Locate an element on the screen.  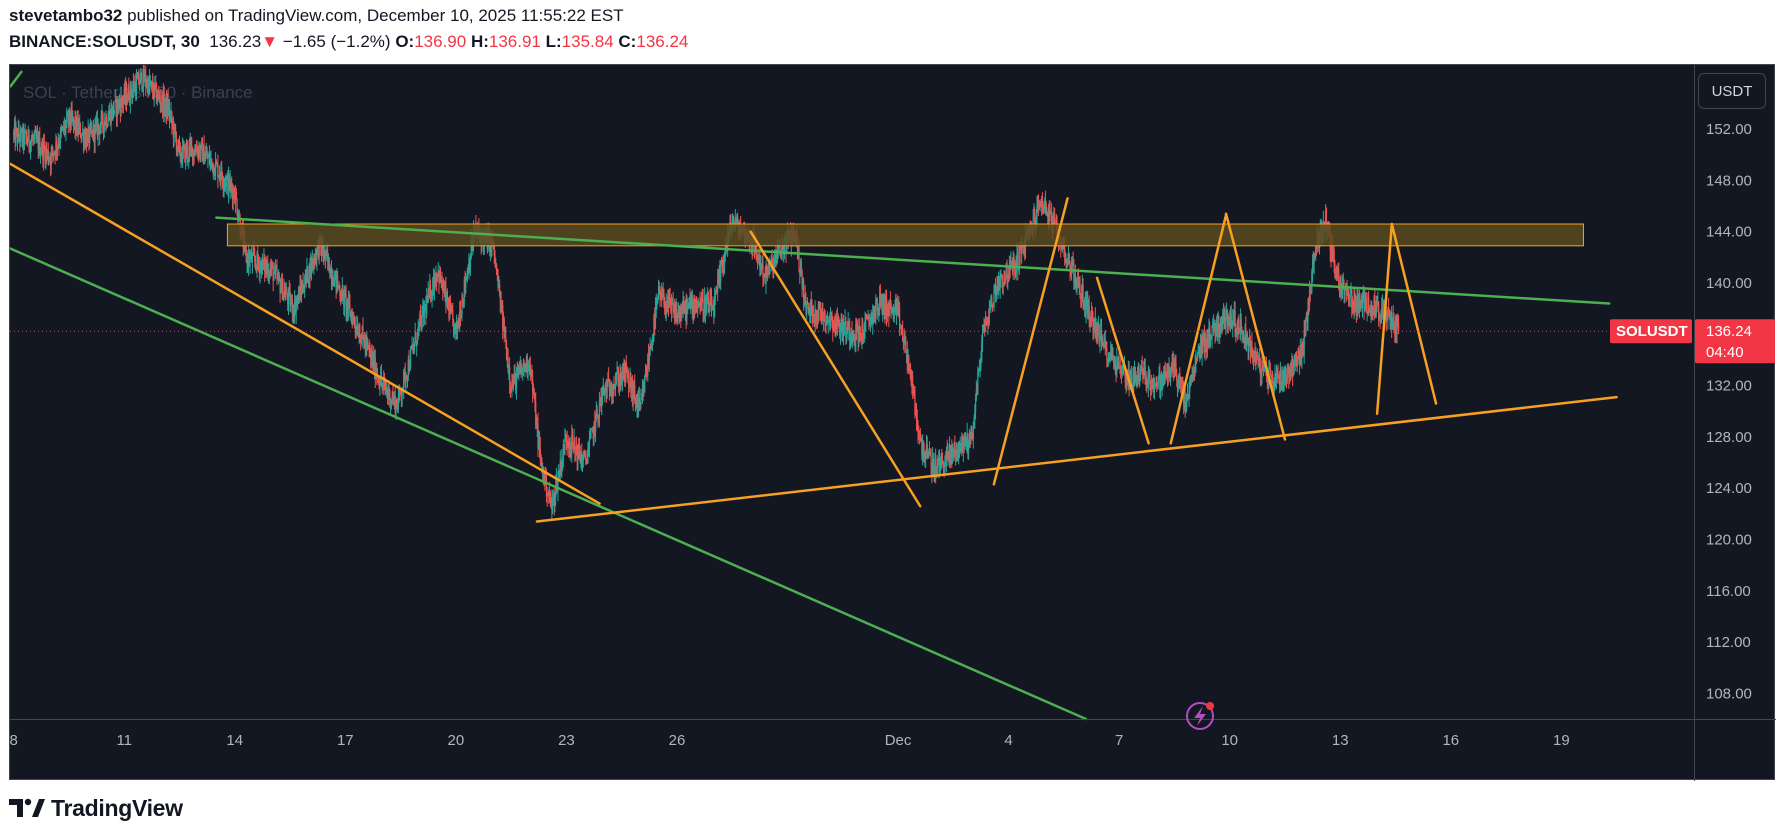
x-tick-label: 7 is located at coordinates (1119, 740).